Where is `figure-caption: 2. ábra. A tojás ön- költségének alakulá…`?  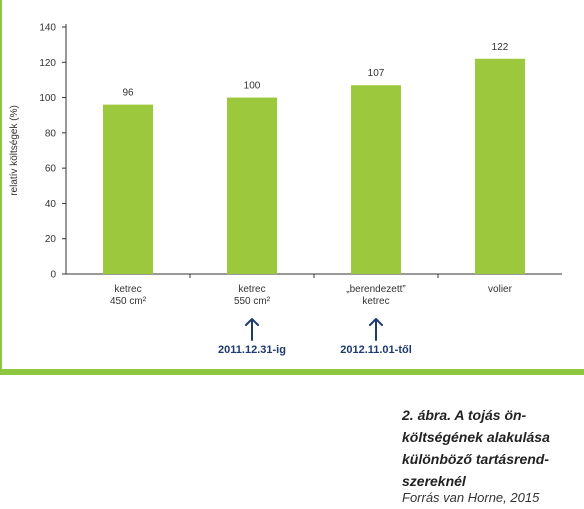
figure-caption: 2. ábra. A tojás ön- költségének alakulá… is located at coordinates (492, 448).